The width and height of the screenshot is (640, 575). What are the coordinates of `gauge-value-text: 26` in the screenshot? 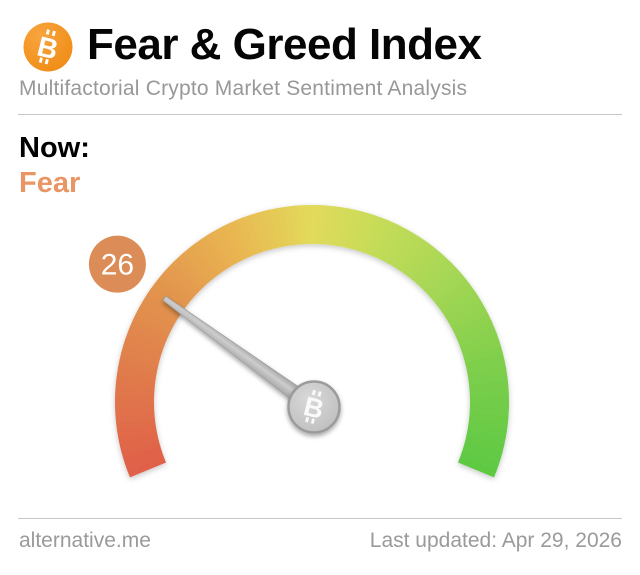 It's located at (117, 265).